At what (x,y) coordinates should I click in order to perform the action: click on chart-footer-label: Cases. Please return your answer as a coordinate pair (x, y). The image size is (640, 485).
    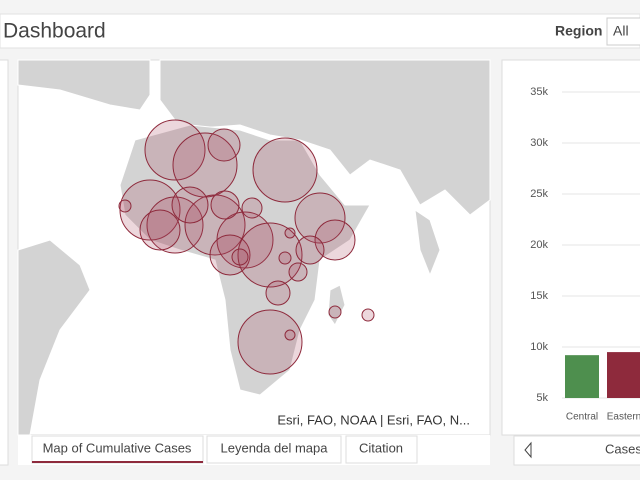
    Looking at the image, I should click on (622, 448).